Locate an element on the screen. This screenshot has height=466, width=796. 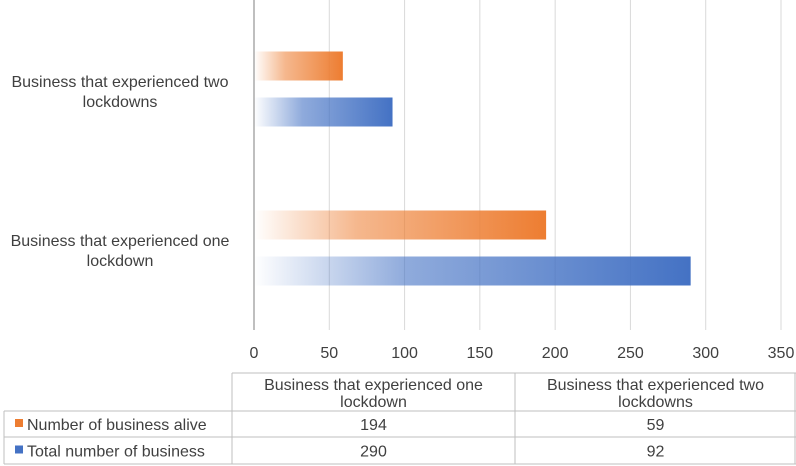
x-tick-label: 150 is located at coordinates (480, 353).